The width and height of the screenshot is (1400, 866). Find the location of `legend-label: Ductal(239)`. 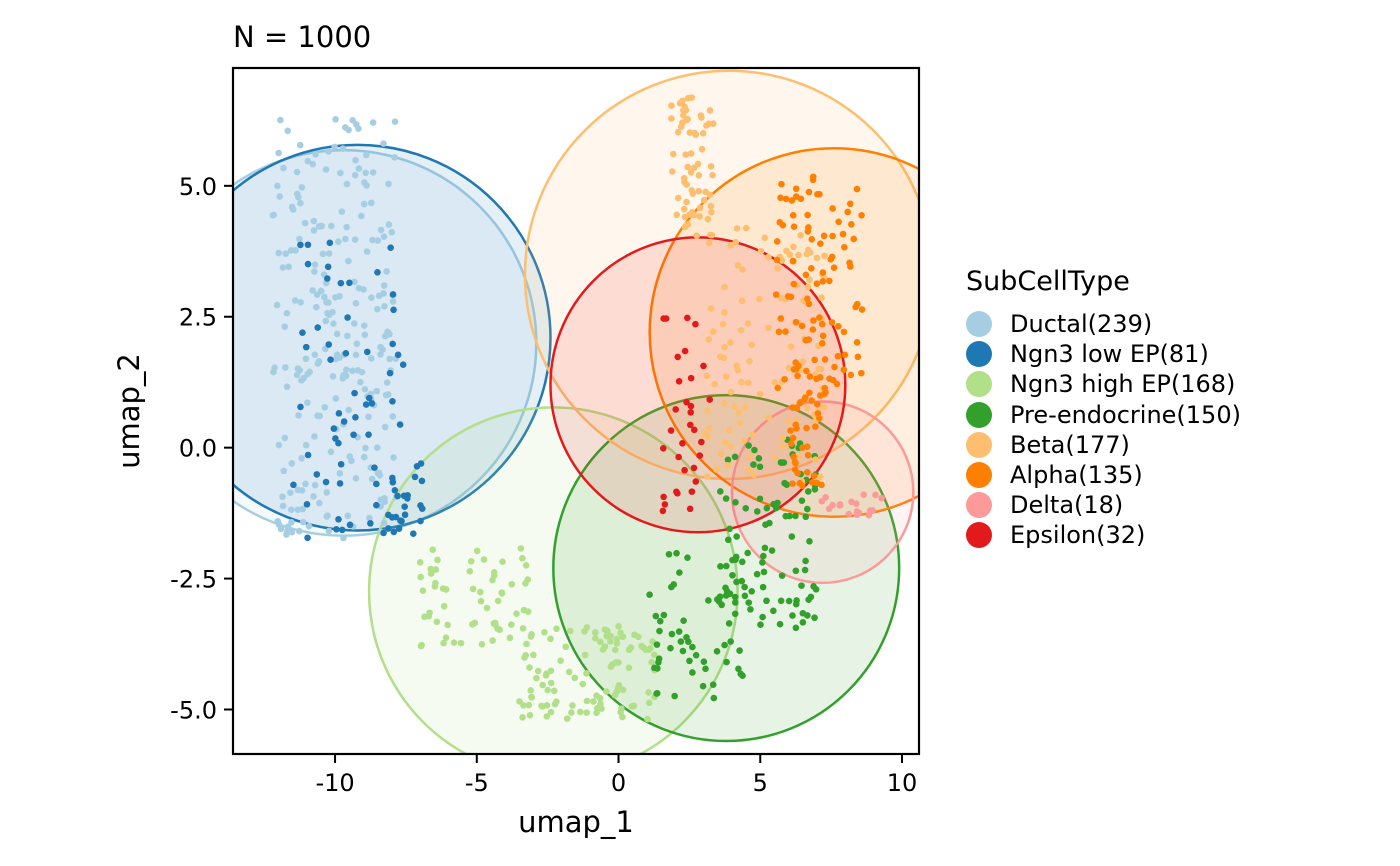

legend-label: Ductal(239) is located at coordinates (1081, 324).